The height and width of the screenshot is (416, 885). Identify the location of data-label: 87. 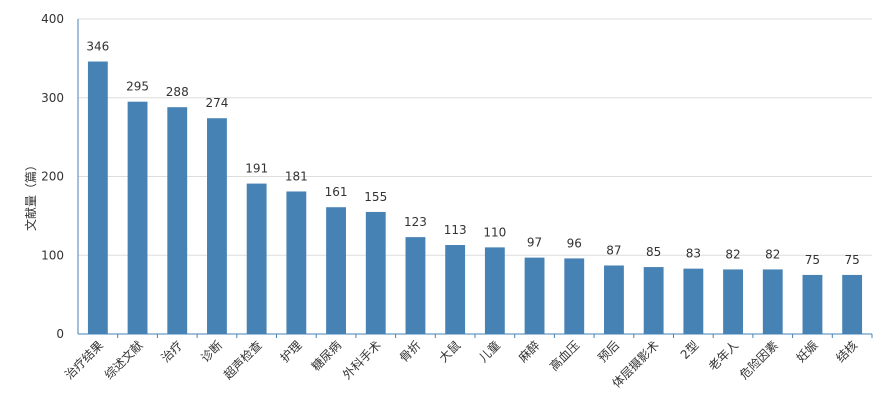
(613, 250).